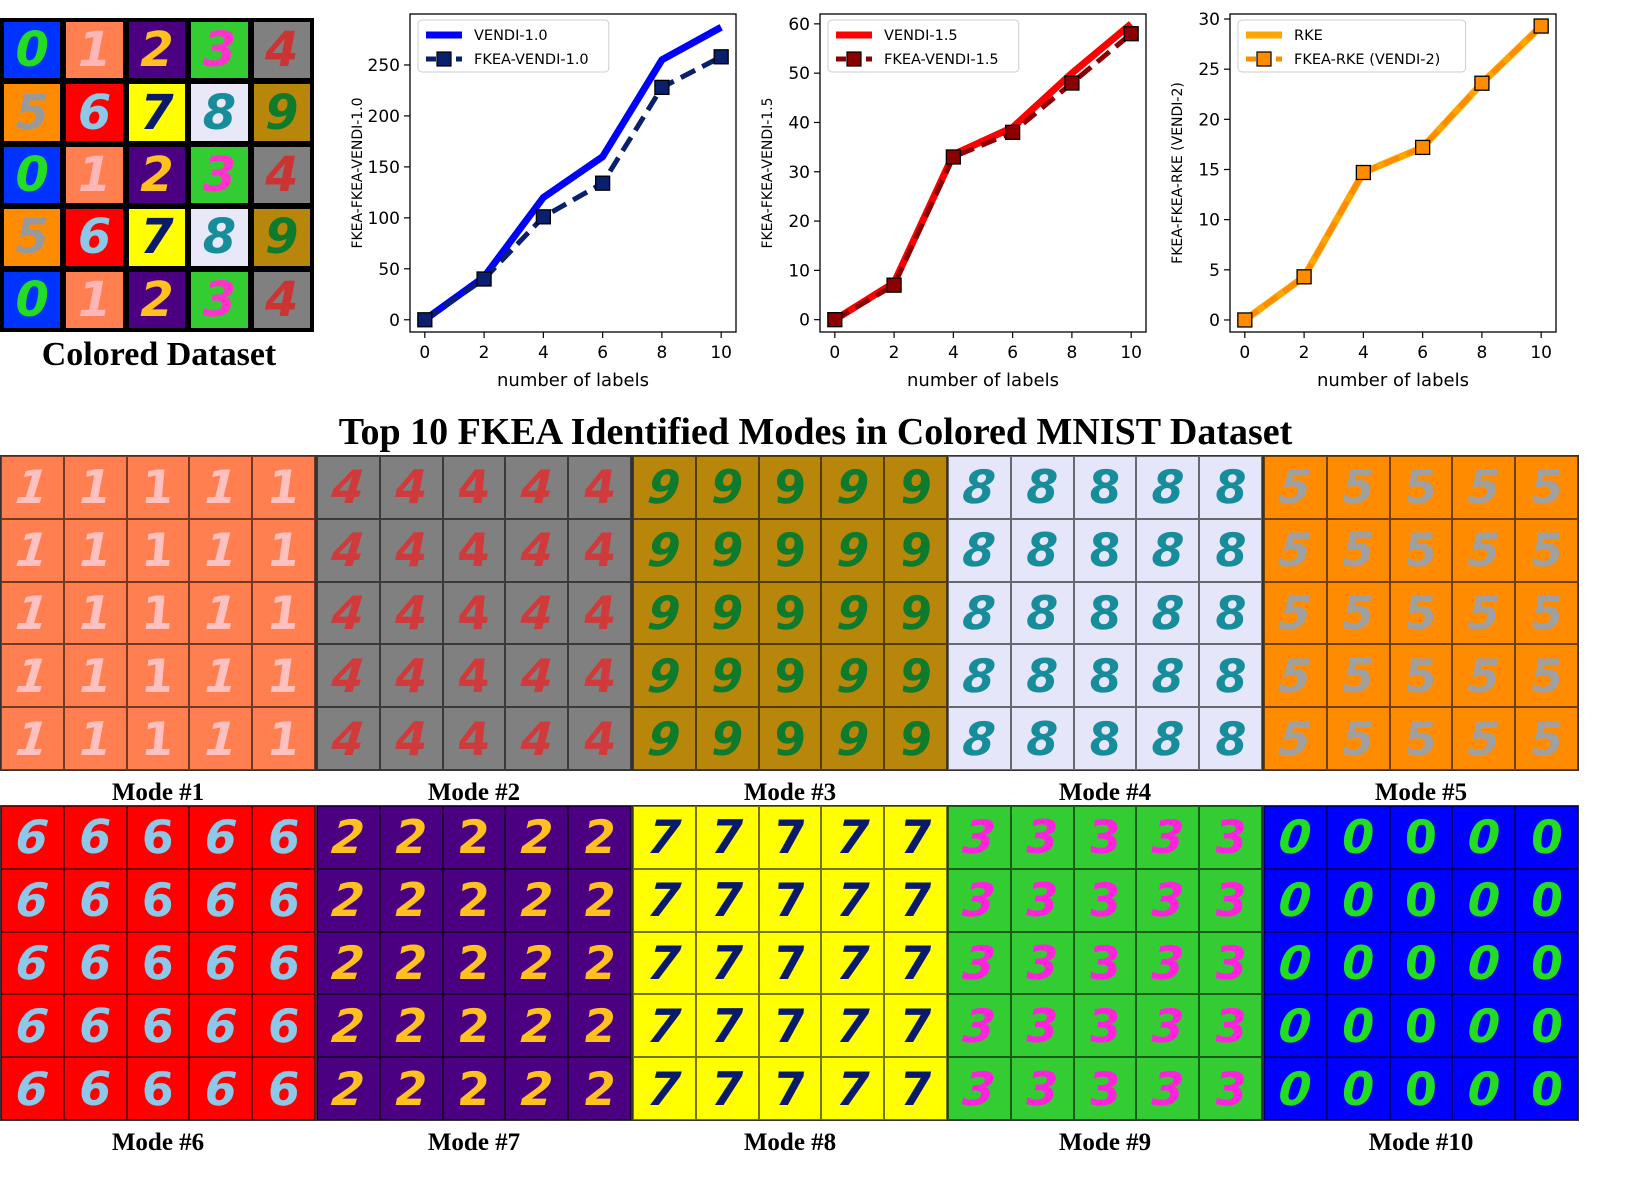  What do you see at coordinates (32, 237) in the screenshot?
I see `dataset-cell: 5` at bounding box center [32, 237].